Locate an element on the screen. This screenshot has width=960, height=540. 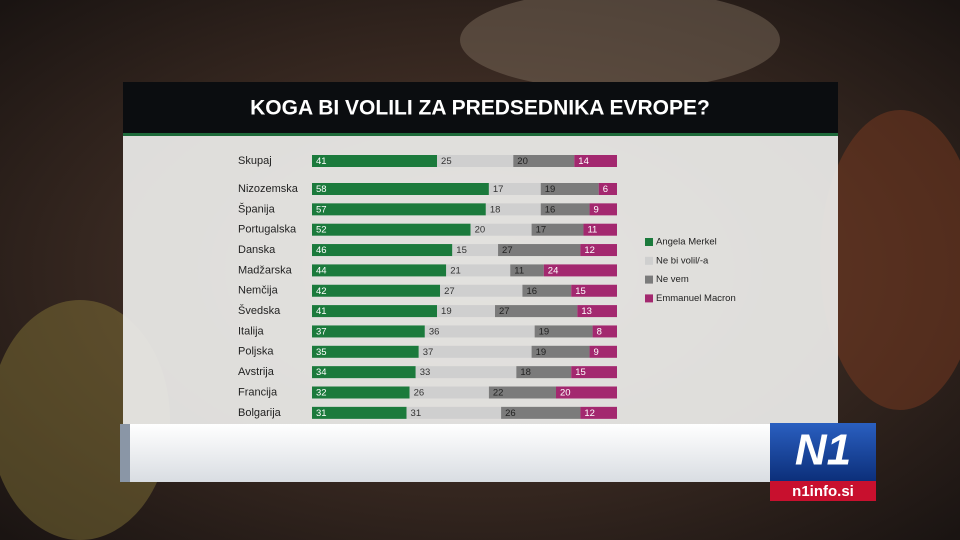
value-label: 33 is located at coordinates (425, 372).